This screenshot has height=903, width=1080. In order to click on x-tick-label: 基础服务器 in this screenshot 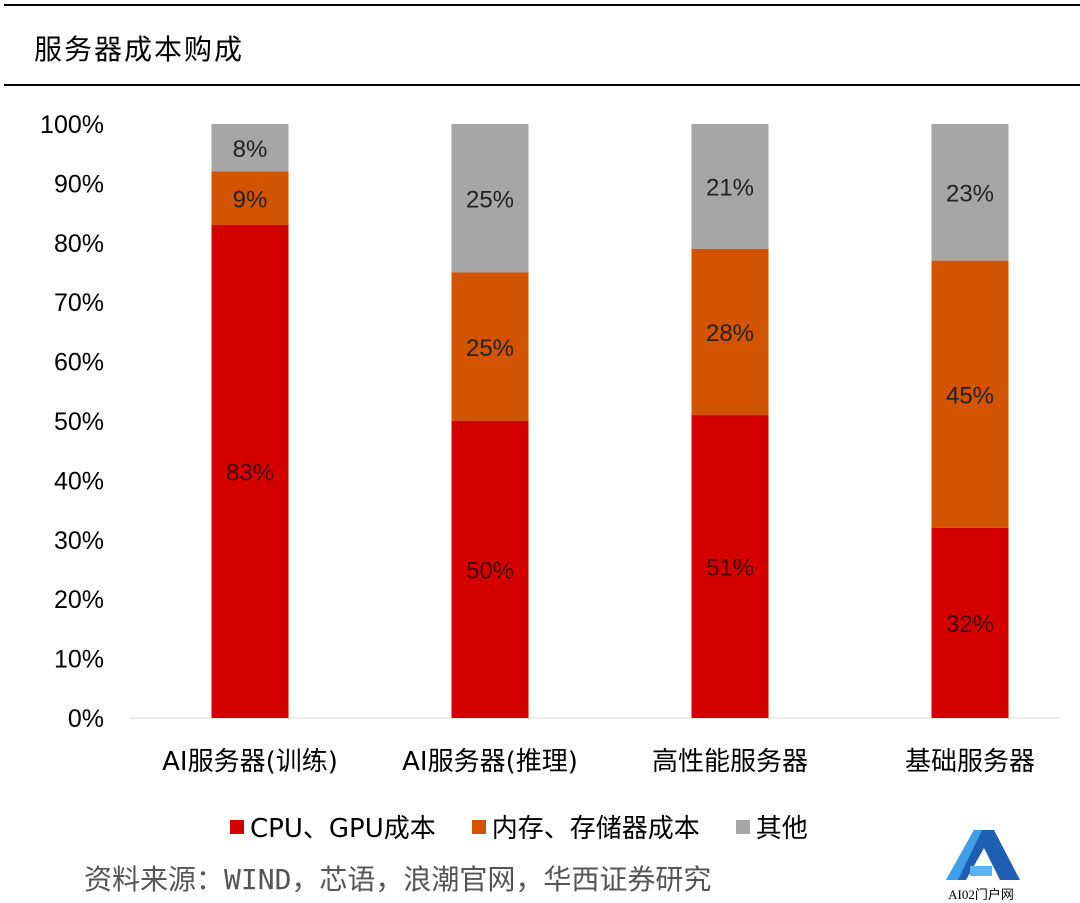, I will do `click(970, 762)`.